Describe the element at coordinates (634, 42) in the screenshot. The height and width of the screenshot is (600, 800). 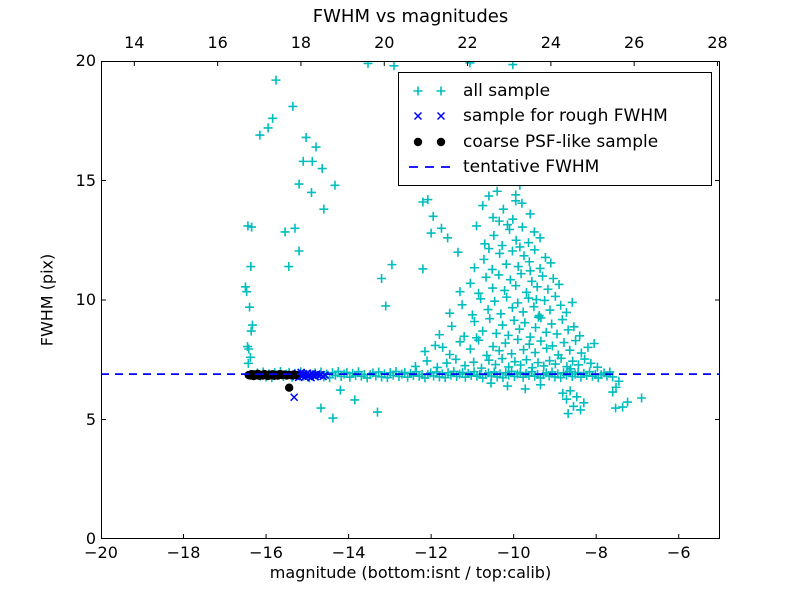
I see `x2-tick-label: 26` at that location.